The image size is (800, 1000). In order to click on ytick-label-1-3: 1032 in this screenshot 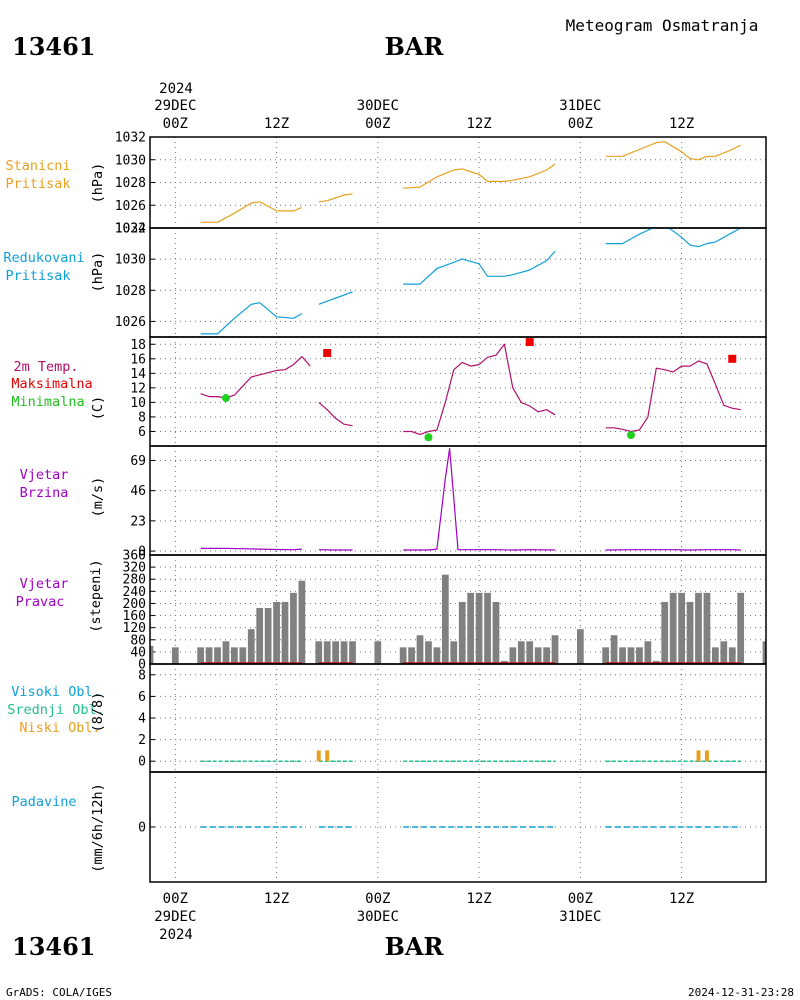, I will do `click(130, 229)`.